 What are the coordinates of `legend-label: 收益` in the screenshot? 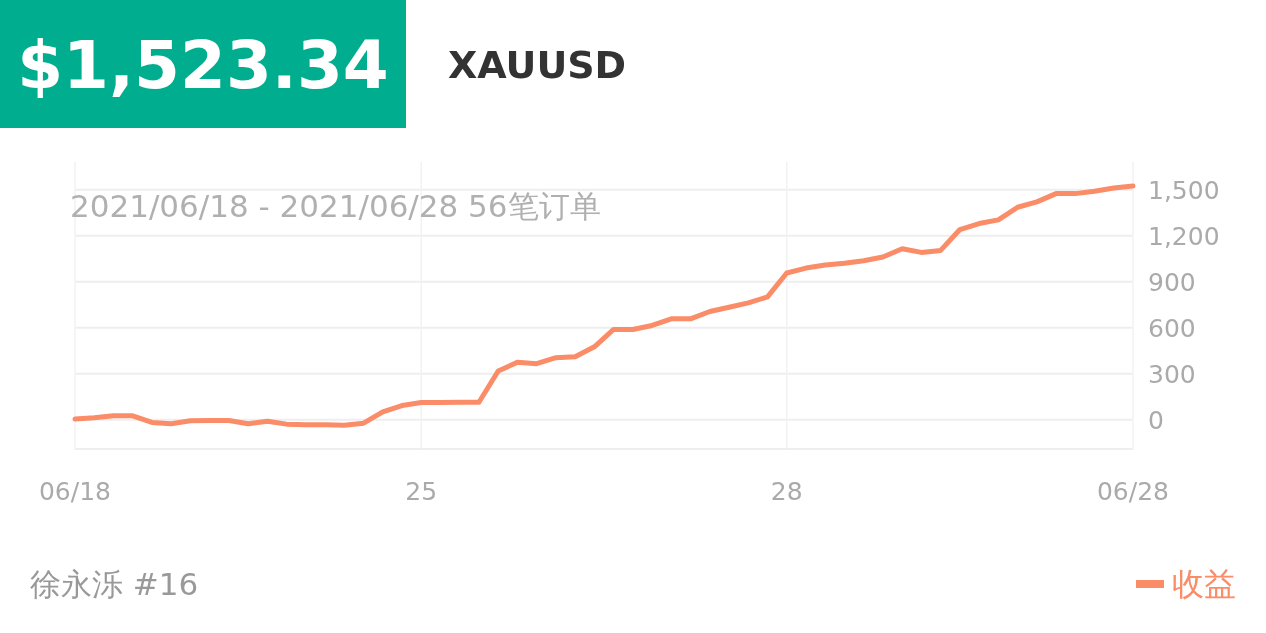 It's located at (1204, 584).